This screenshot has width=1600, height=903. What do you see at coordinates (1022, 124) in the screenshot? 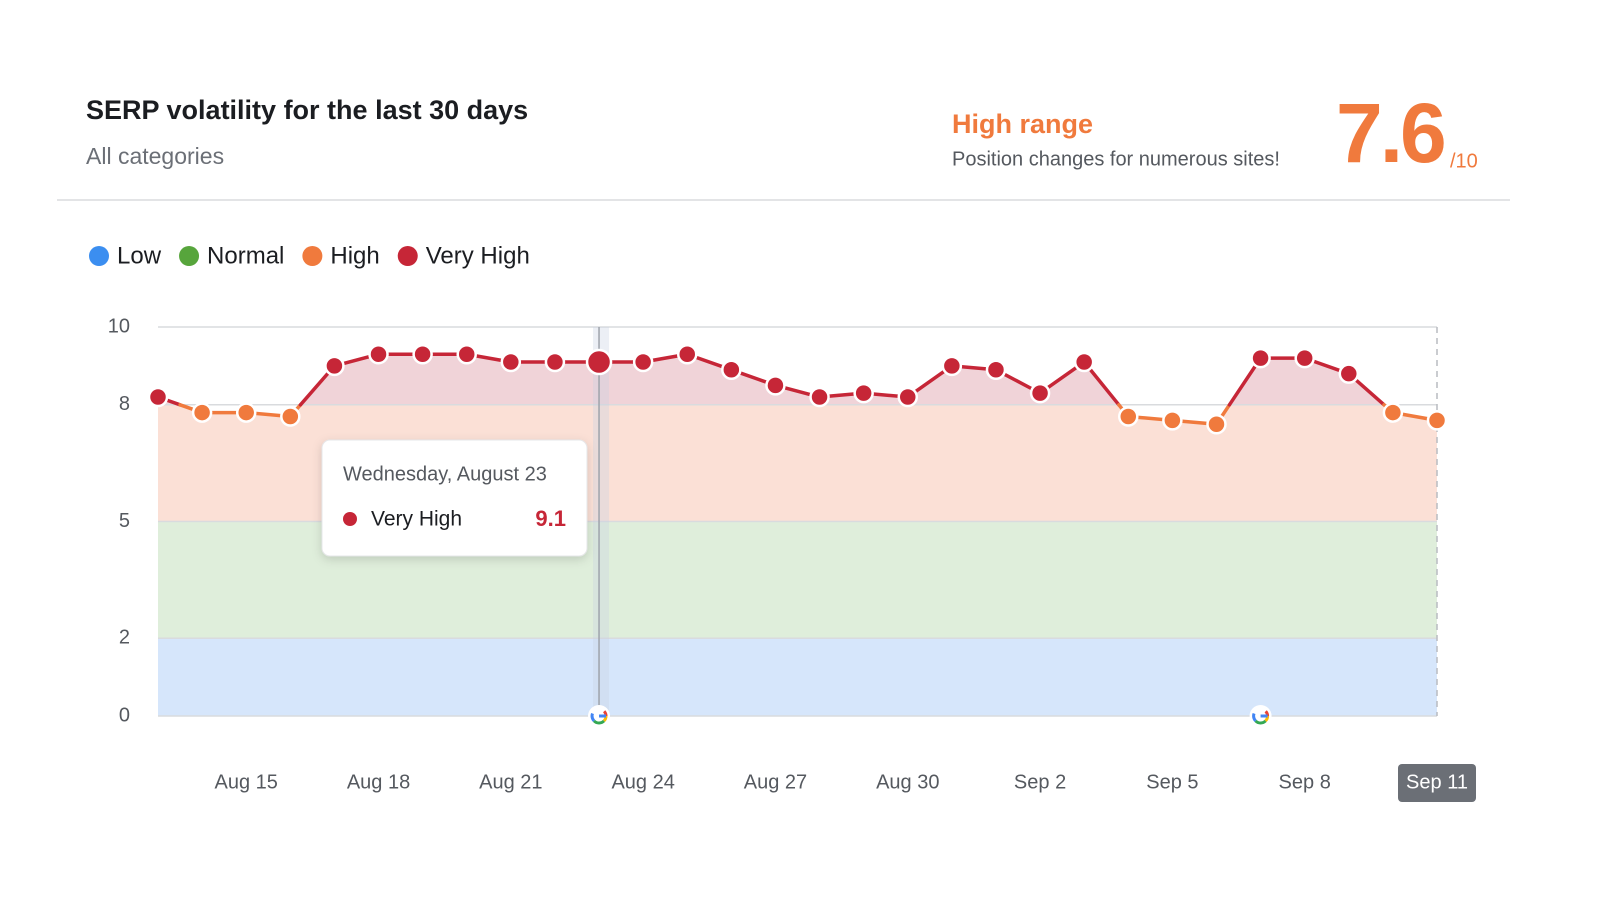
I see `status-title: High range` at bounding box center [1022, 124].